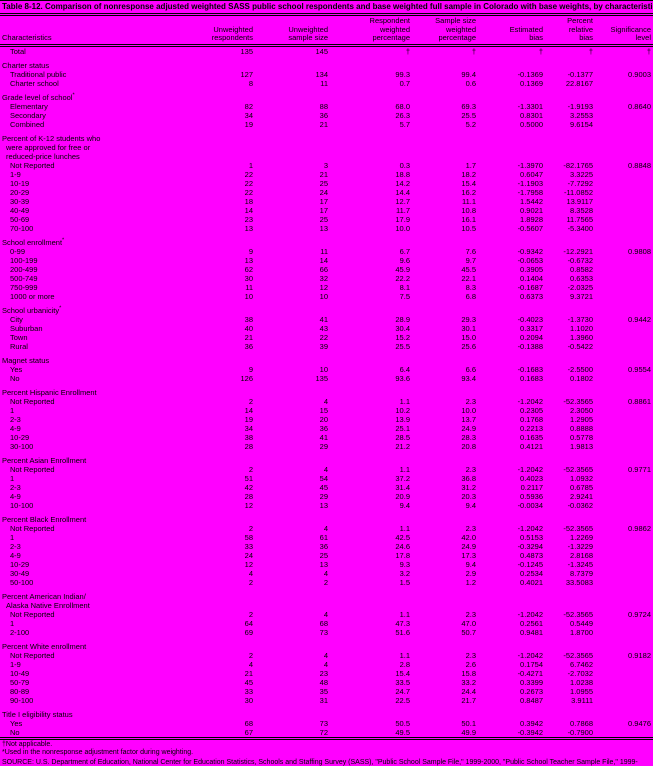  I want to click on section-heading-row: Percent Black Enrollment, so click(326, 517).